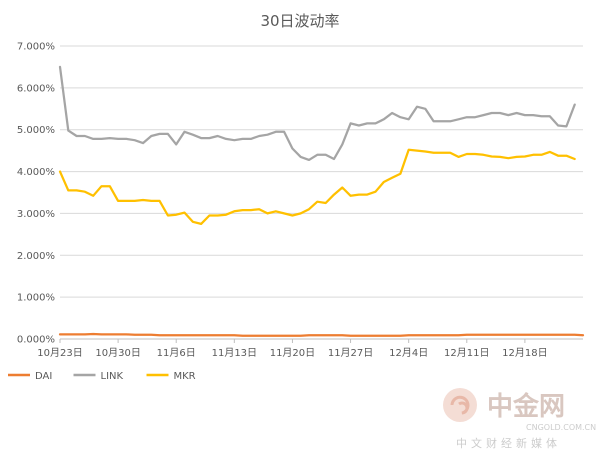  What do you see at coordinates (408, 353) in the screenshot?
I see `x-tick-label: 12月4日` at bounding box center [408, 353].